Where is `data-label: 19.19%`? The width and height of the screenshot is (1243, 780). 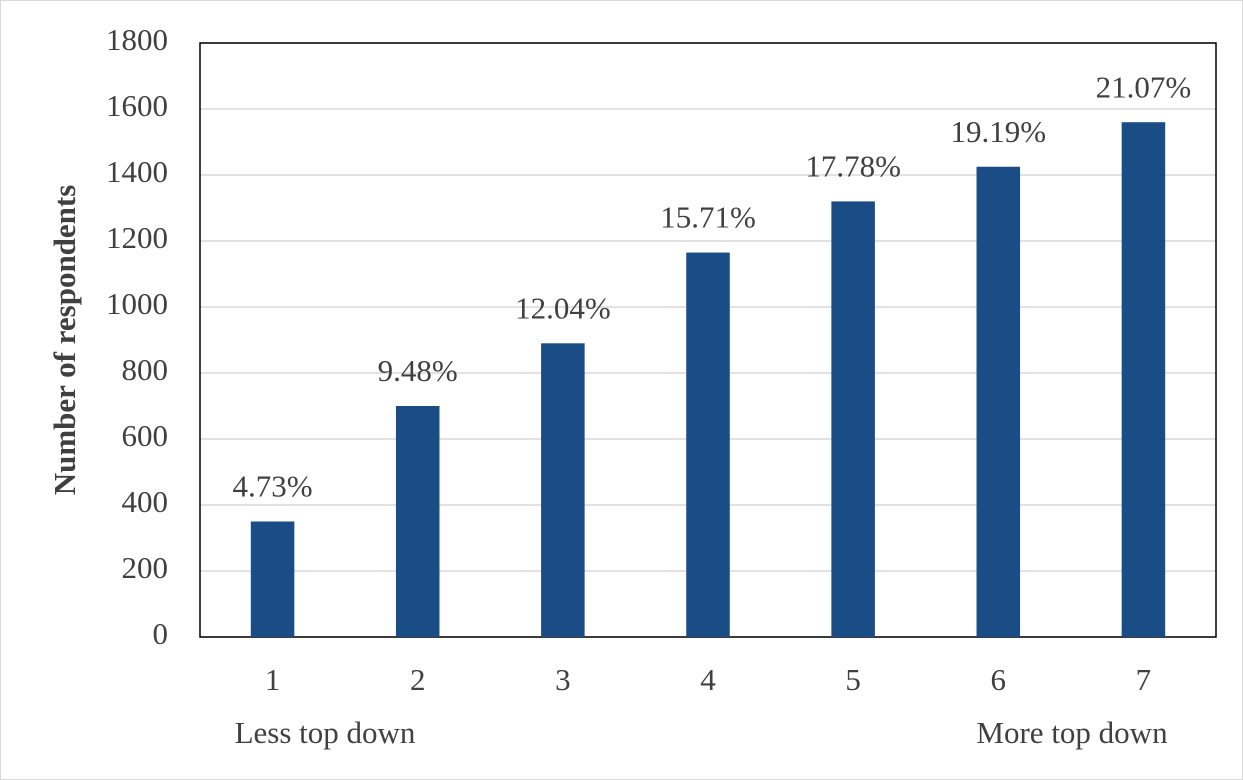 data-label: 19.19% is located at coordinates (998, 131).